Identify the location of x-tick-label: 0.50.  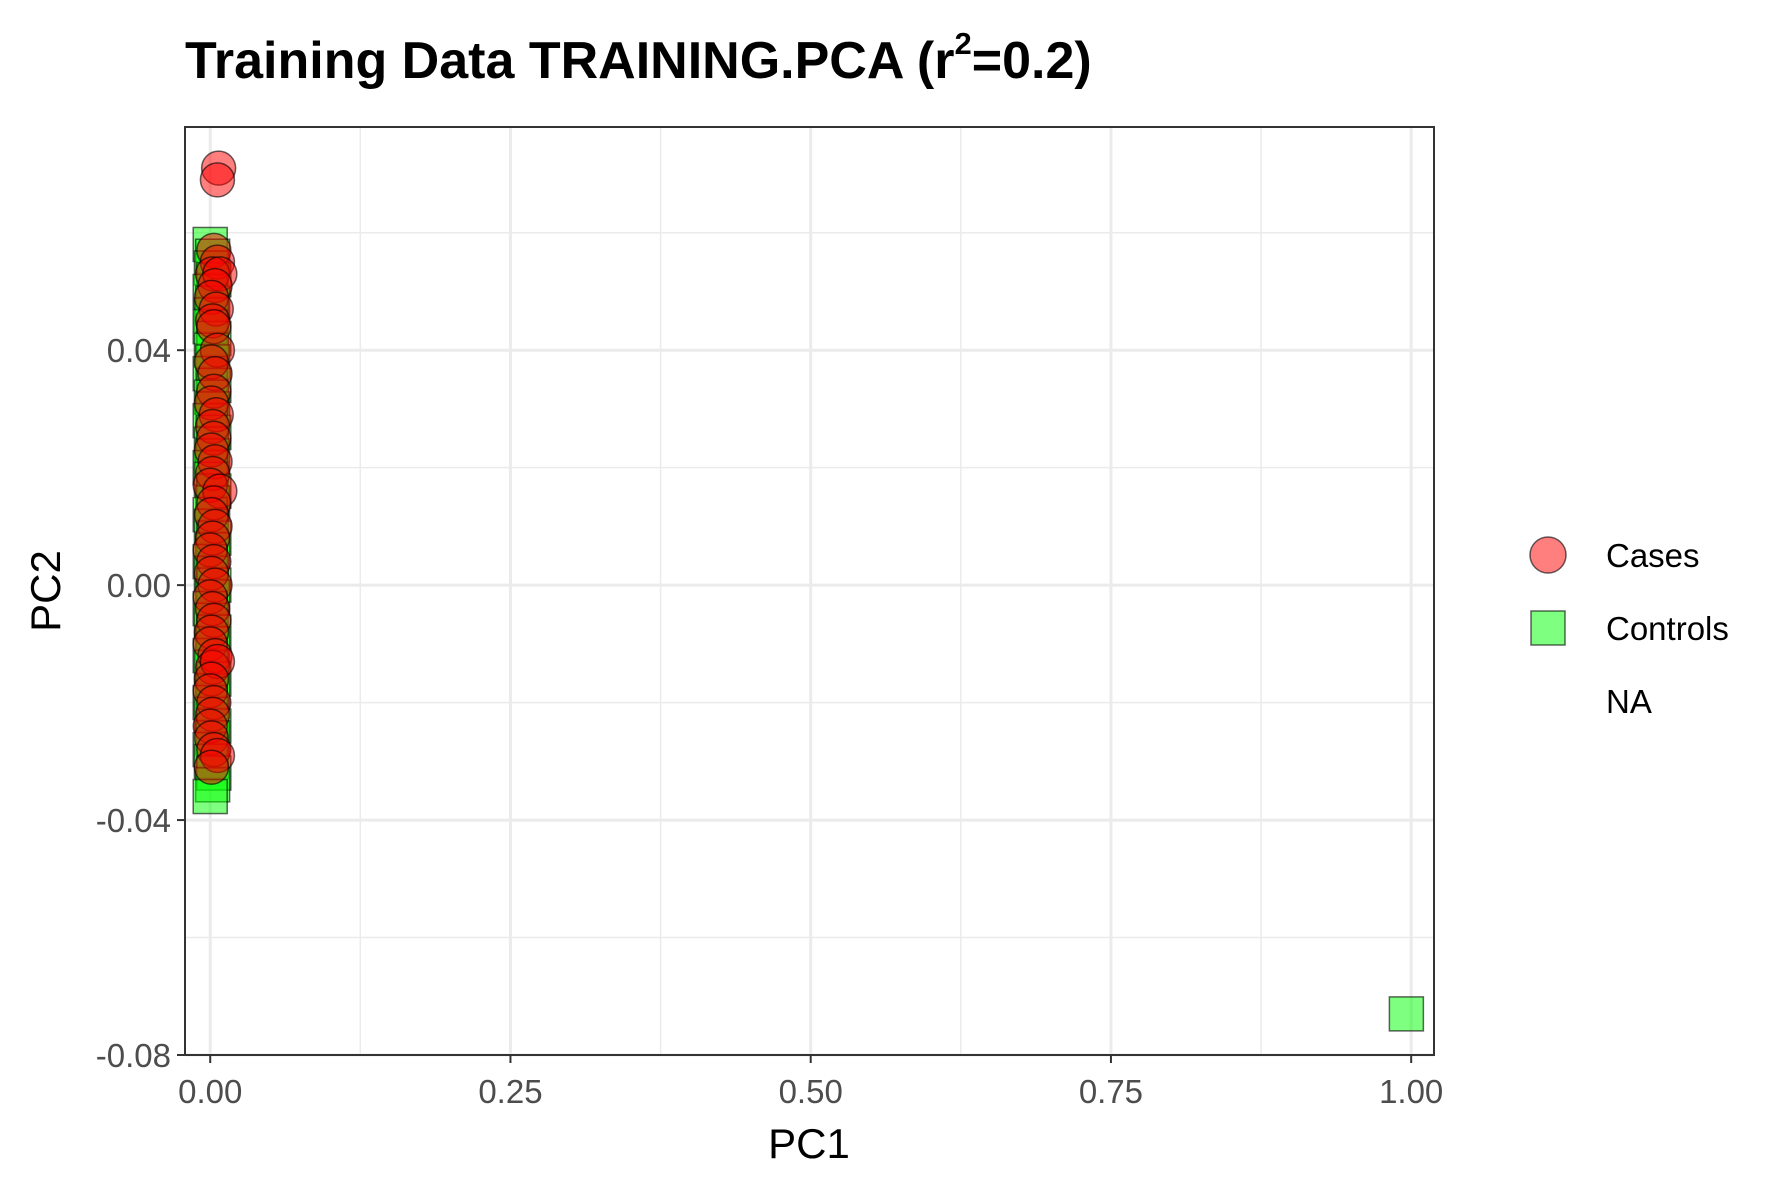
(811, 1091).